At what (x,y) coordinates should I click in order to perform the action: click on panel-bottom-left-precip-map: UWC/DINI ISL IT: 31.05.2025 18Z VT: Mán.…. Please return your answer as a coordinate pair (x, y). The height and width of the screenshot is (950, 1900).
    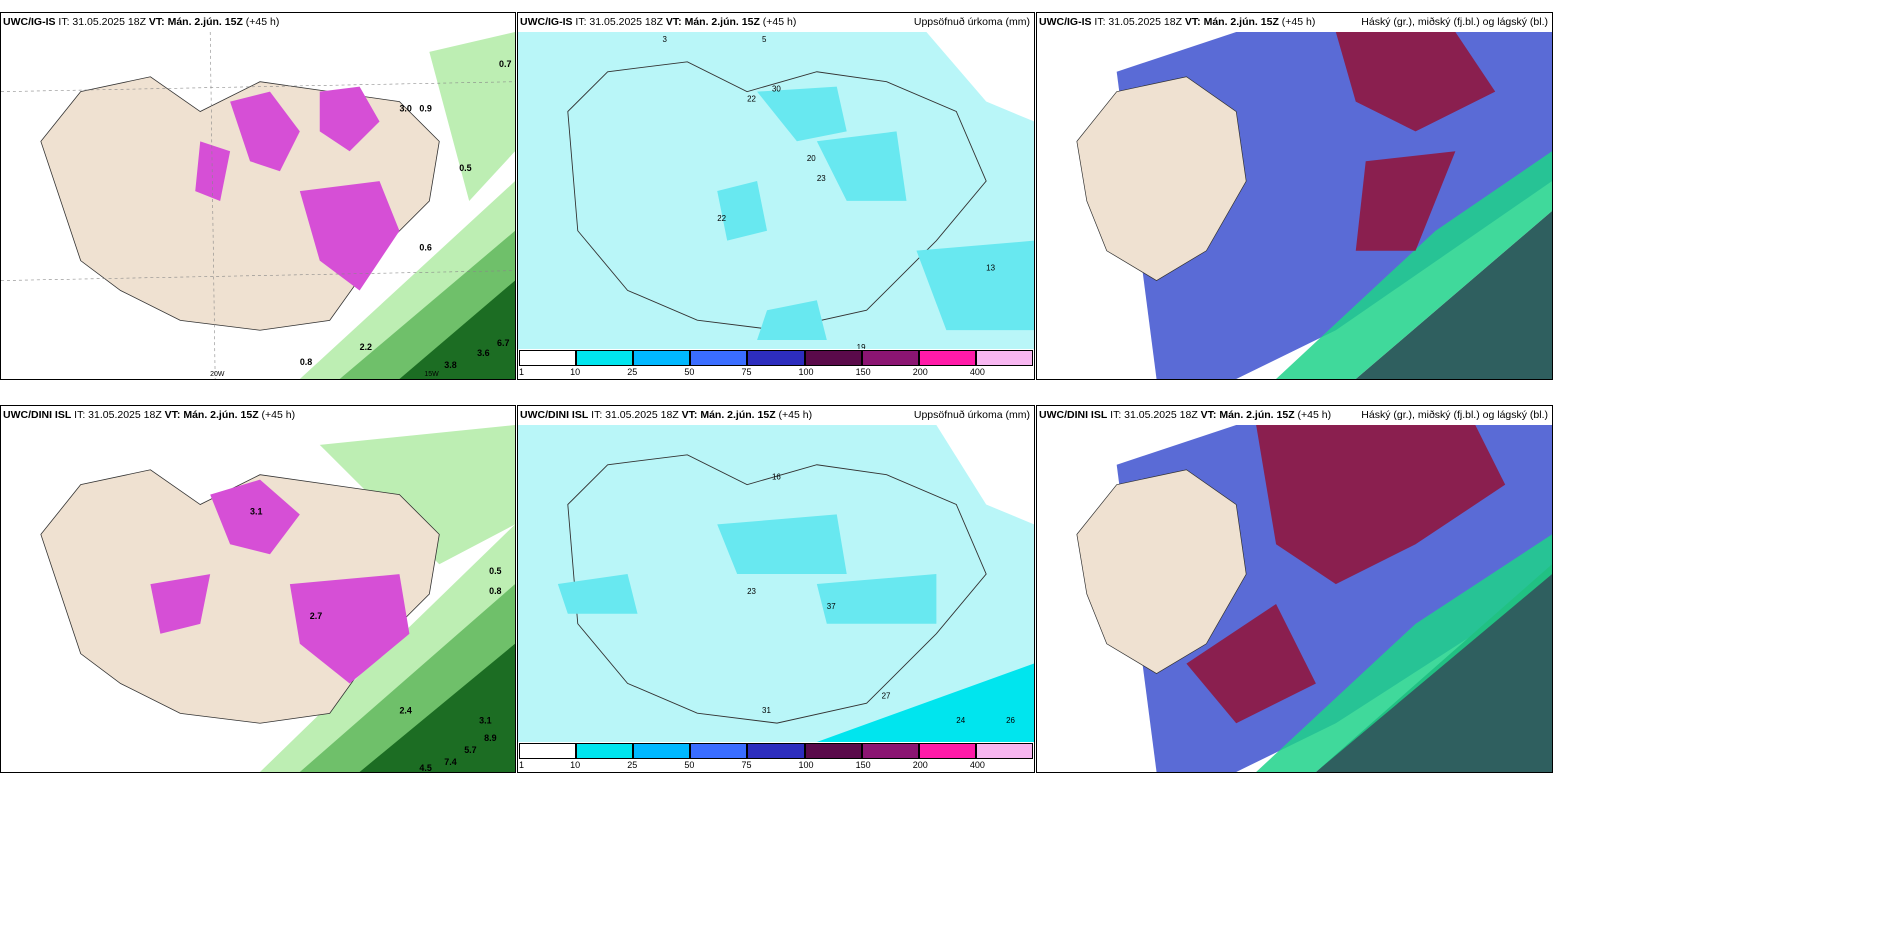
    Looking at the image, I should click on (258, 589).